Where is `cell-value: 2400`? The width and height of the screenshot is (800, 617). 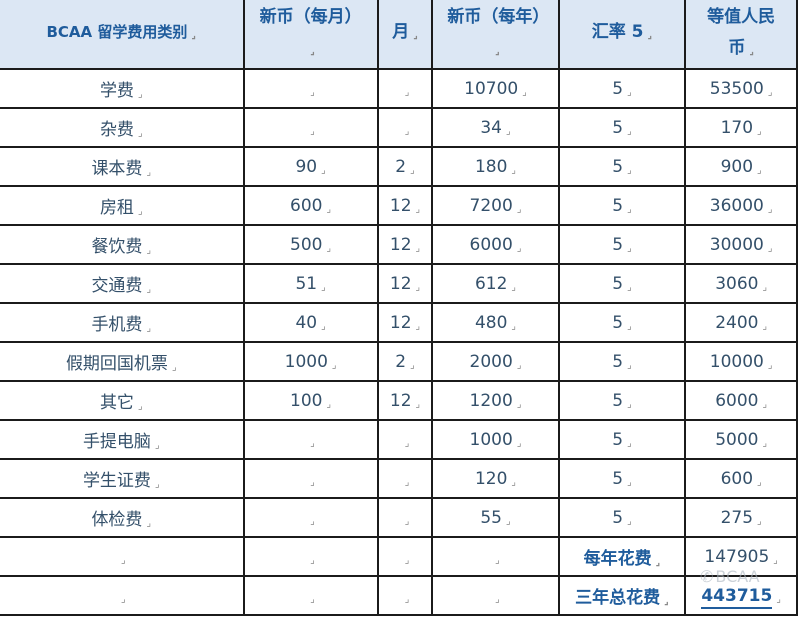
cell-value: 2400 is located at coordinates (741, 323).